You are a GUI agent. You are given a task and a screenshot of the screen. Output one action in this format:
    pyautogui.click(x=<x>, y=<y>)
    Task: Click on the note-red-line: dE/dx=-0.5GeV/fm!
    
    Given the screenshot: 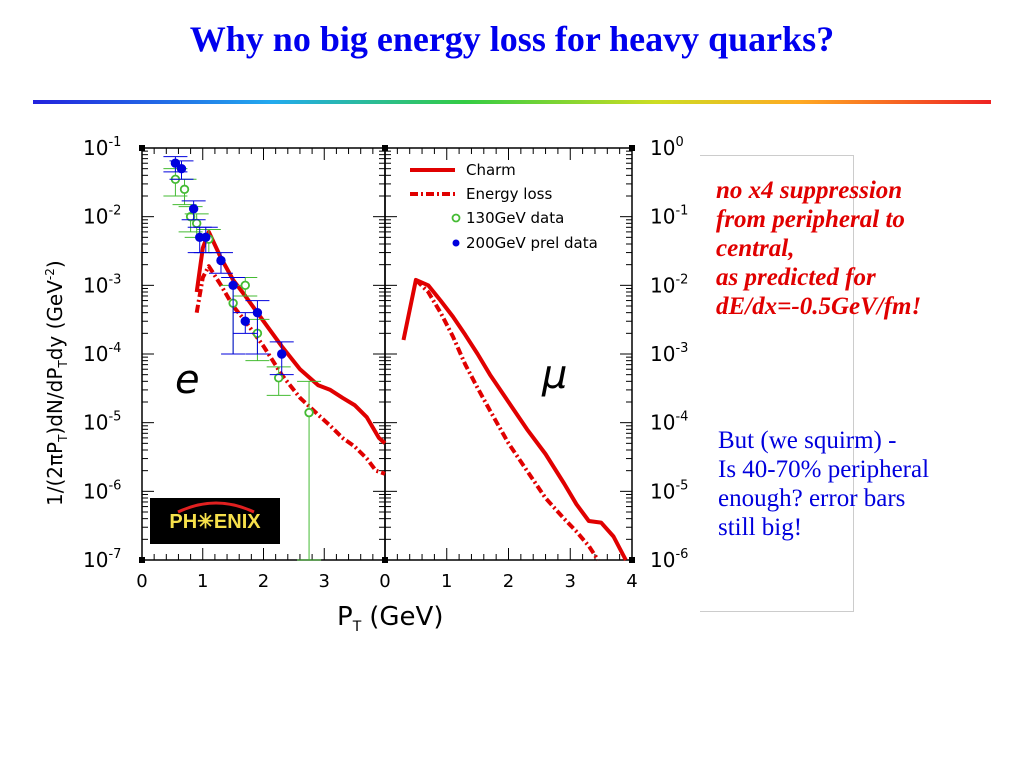 What is the action you would take?
    pyautogui.click(x=819, y=306)
    